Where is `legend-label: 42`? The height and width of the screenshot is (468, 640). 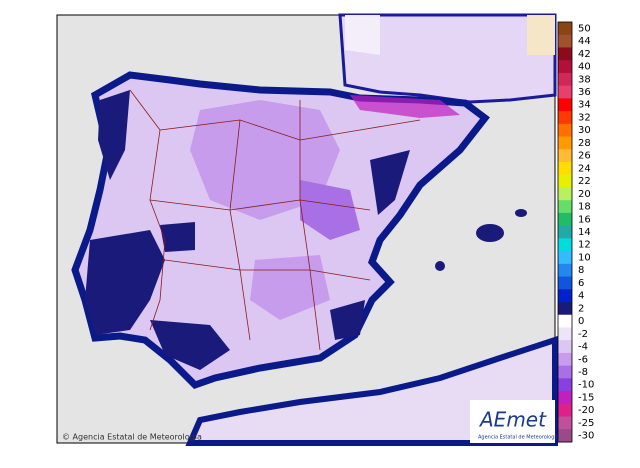
legend-label: 42 is located at coordinates (584, 54).